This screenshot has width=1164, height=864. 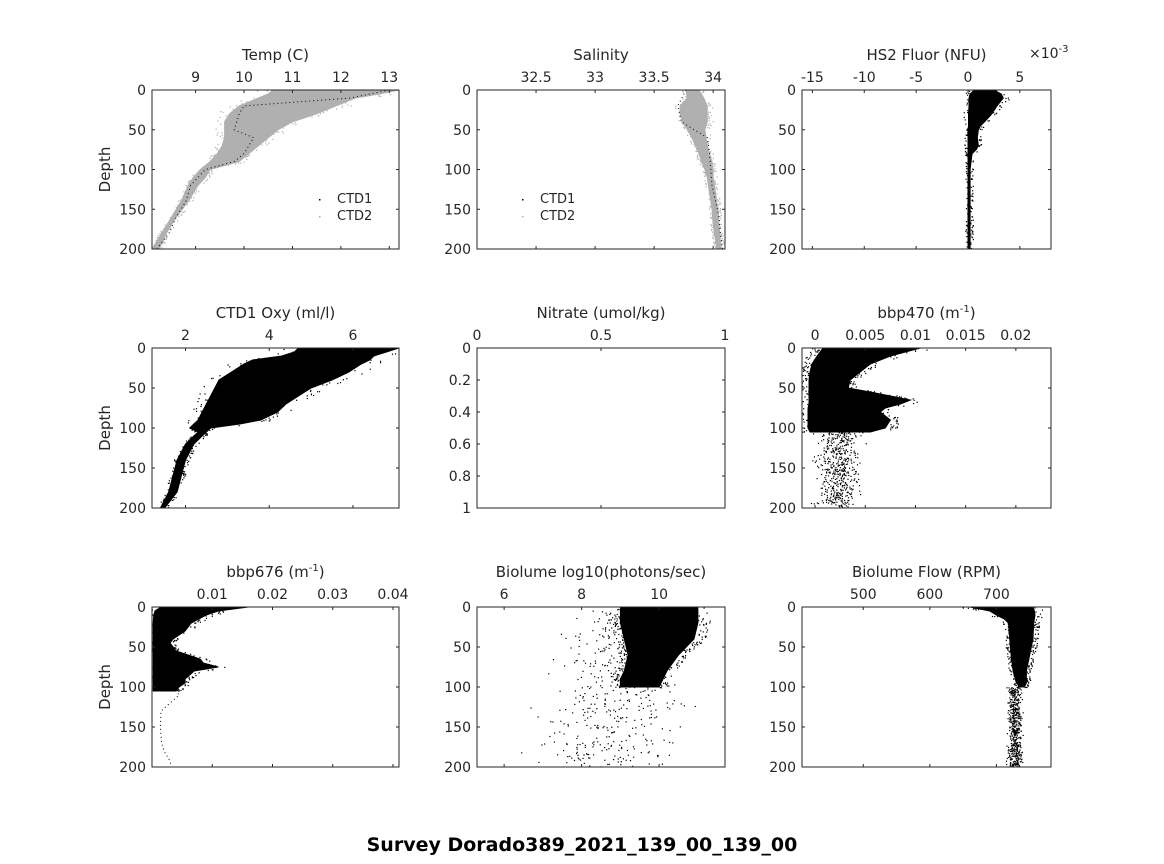 I want to click on x-tick-label: 0.02, so click(x=1015, y=336).